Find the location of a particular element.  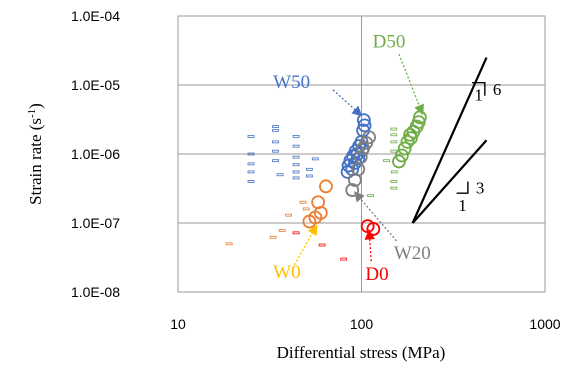

y-axis-title: Strain rate (s-1) is located at coordinates (35, 154).